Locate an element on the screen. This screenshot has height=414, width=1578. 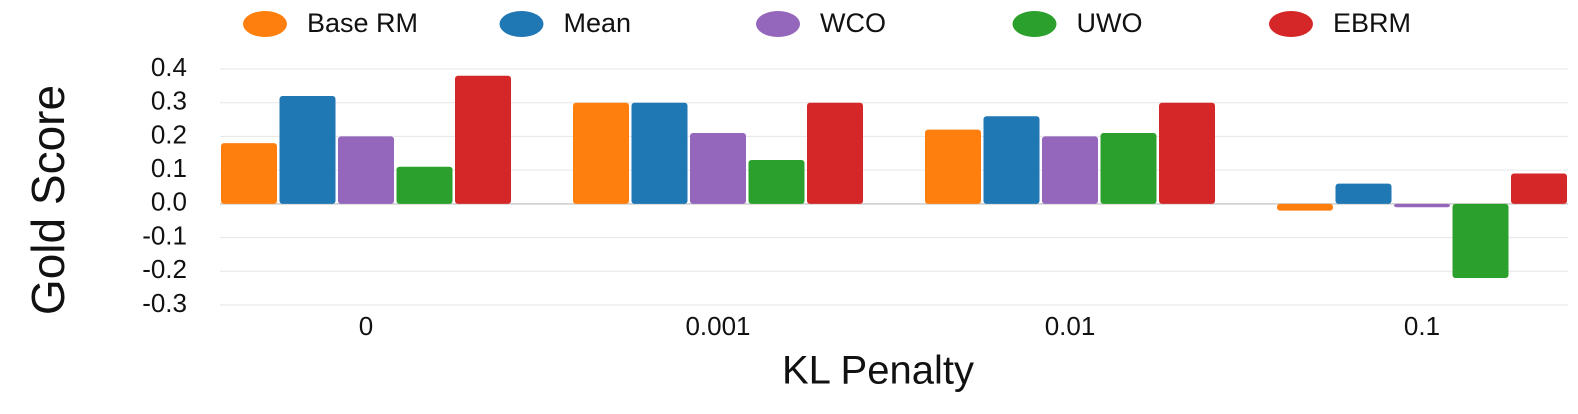
y-tick-label: 0.1 is located at coordinates (169, 168).